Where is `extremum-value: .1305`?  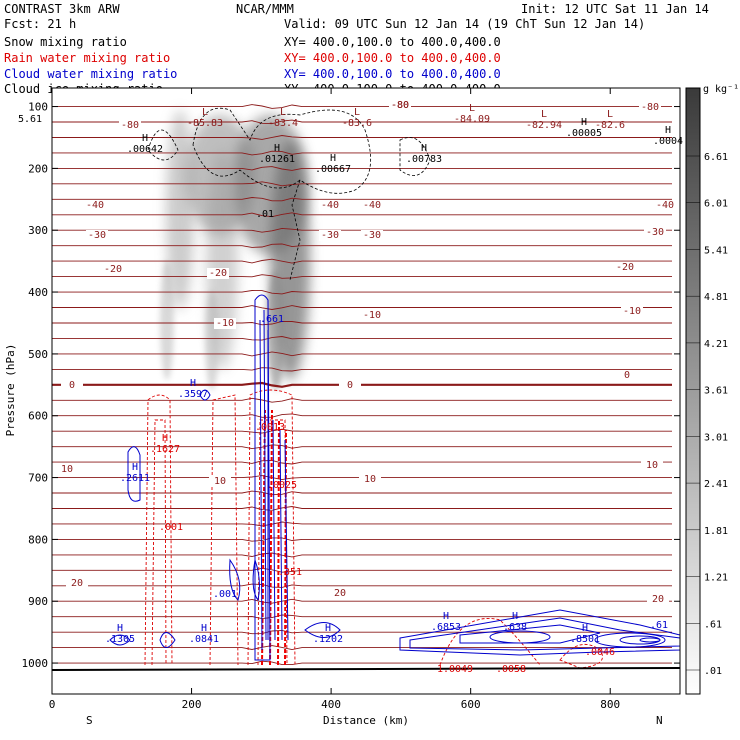 extremum-value: .1305 is located at coordinates (120, 639).